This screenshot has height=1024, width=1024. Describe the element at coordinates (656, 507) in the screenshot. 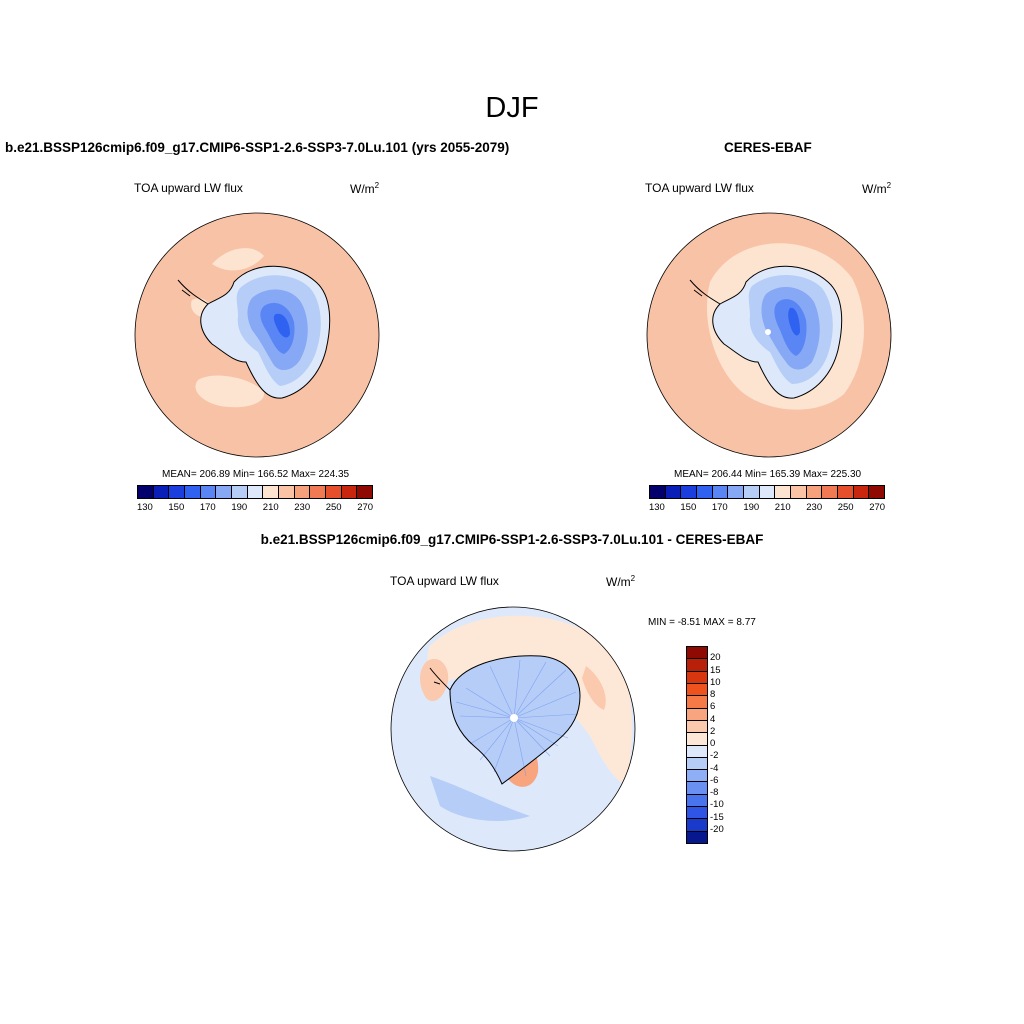

I see `colorbar-tick-label: 130` at that location.